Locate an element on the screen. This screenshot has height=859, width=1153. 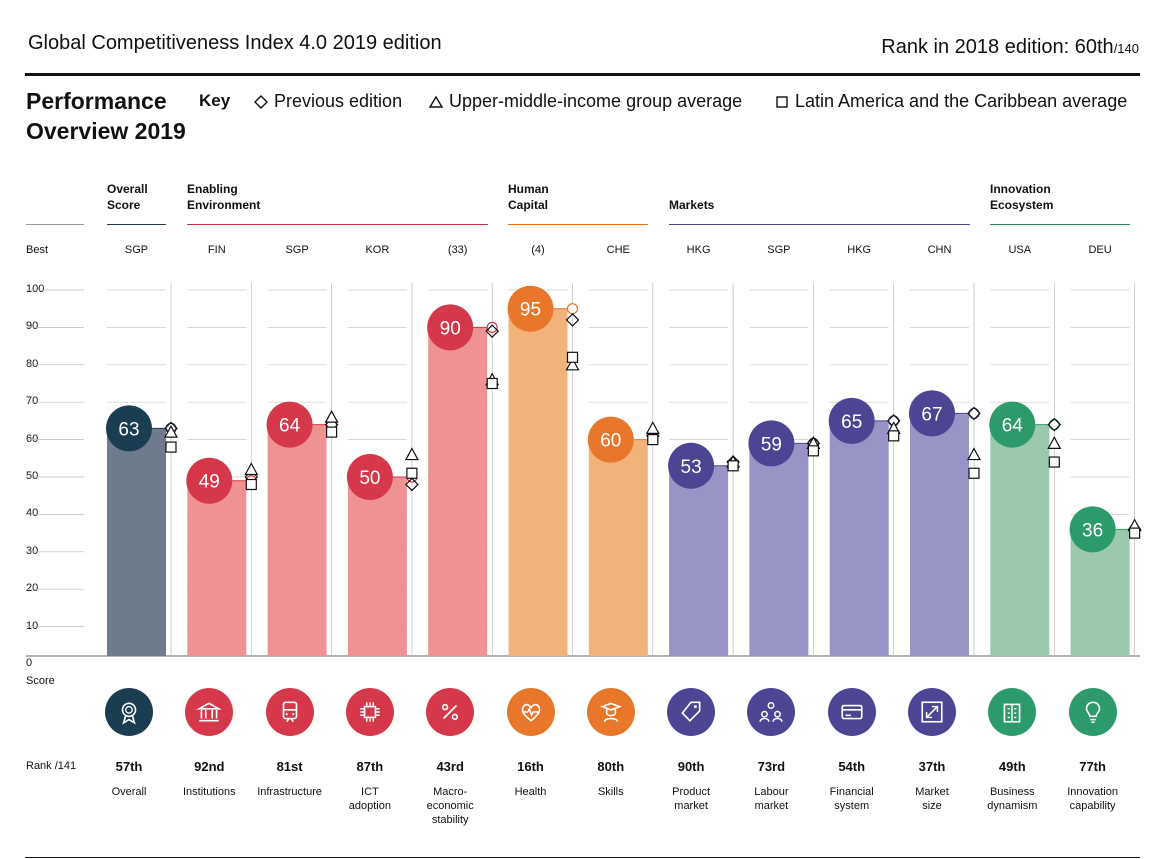
y-tick-60: 60 is located at coordinates (32, 438).